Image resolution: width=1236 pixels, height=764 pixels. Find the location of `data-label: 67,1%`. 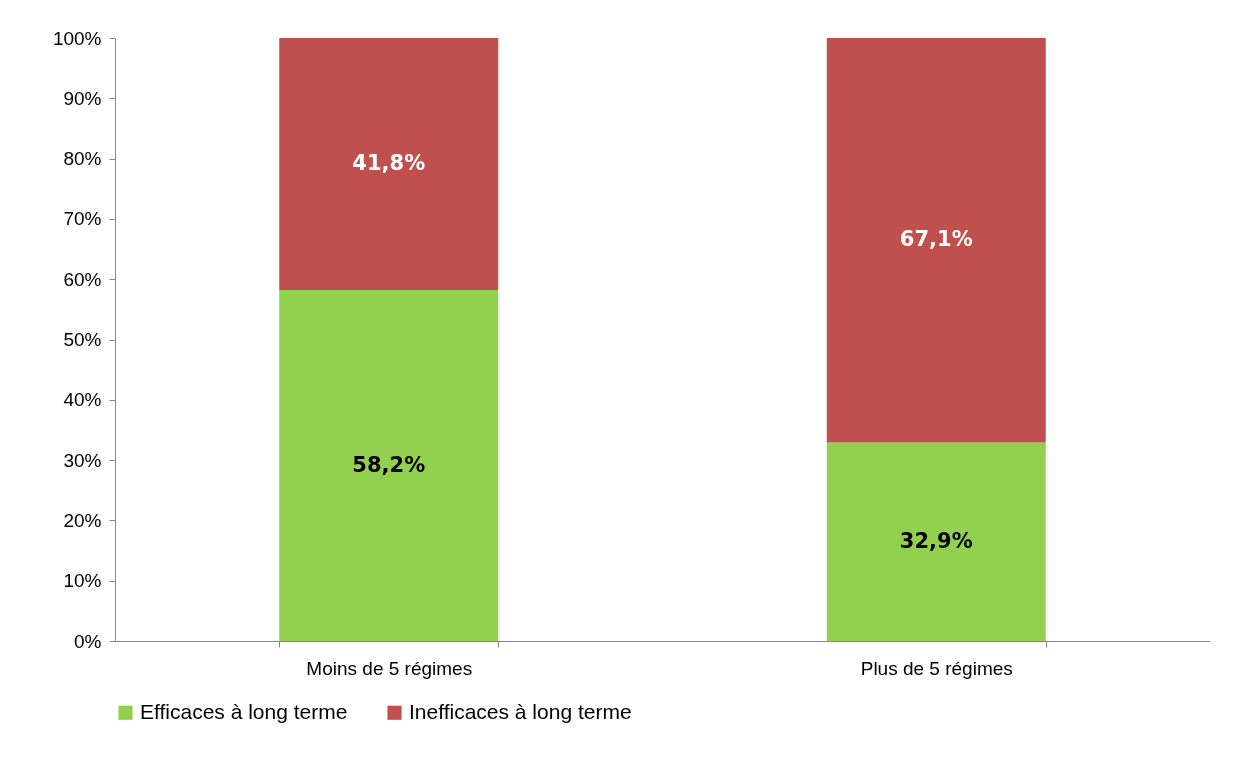

data-label: 67,1% is located at coordinates (936, 239).